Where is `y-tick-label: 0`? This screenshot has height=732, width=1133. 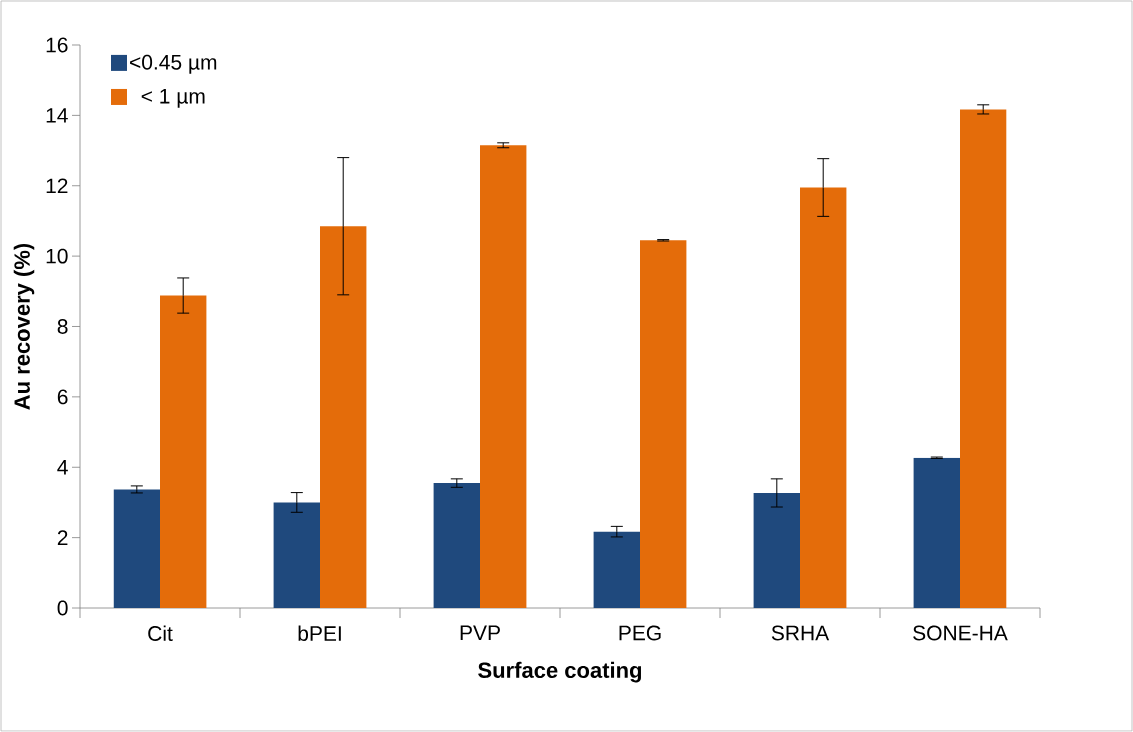 y-tick-label: 0 is located at coordinates (62, 608).